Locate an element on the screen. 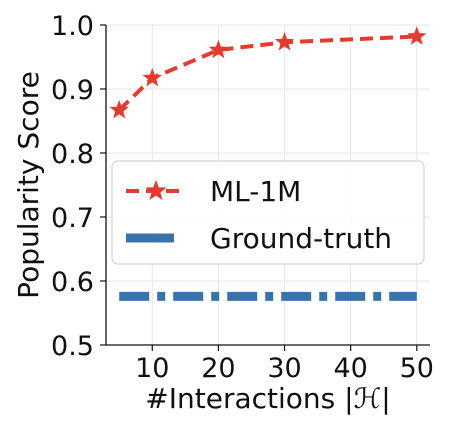 This screenshot has height=424, width=454. y-tick-label: 0.8 is located at coordinates (72, 154).